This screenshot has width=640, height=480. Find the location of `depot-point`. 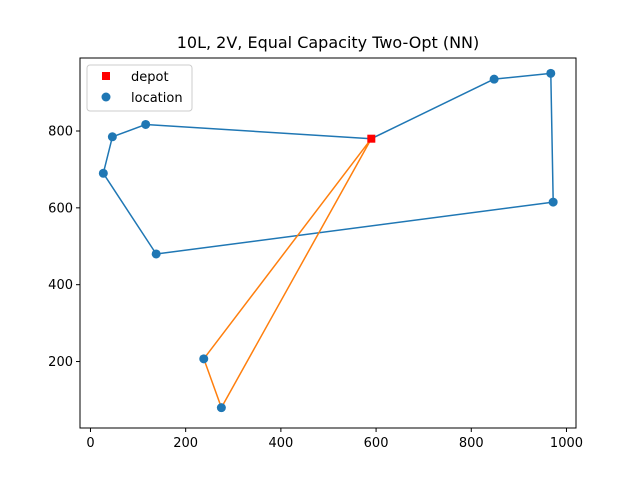

depot-point is located at coordinates (371, 138).